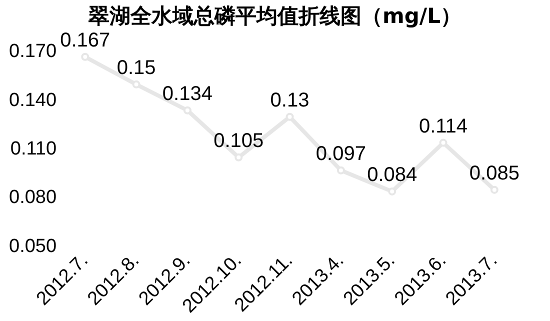  Describe the element at coordinates (136, 67) in the screenshot. I see `data-label: 0.15` at that location.